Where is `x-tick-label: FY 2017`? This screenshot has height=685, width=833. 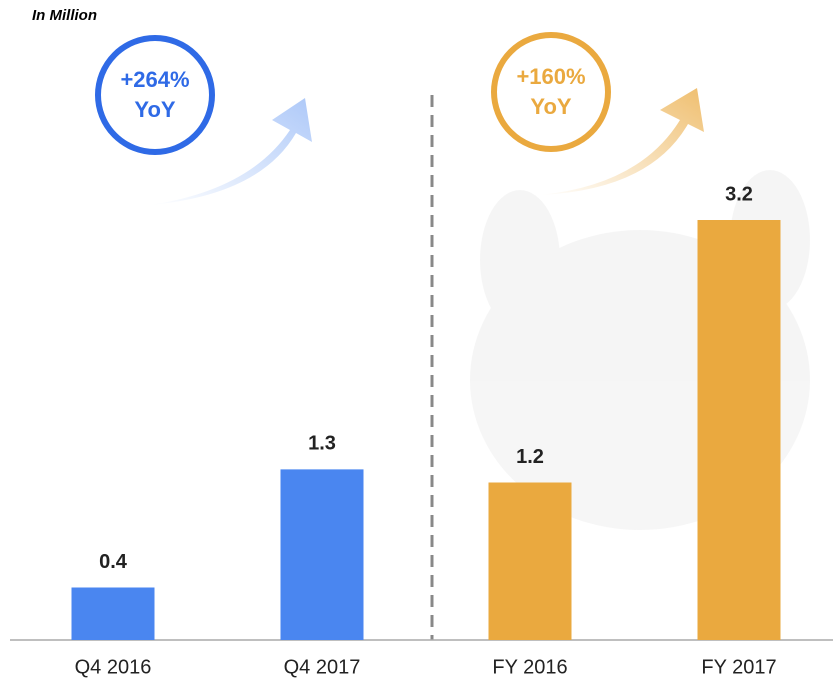
x-tick-label: FY 2017 is located at coordinates (738, 667).